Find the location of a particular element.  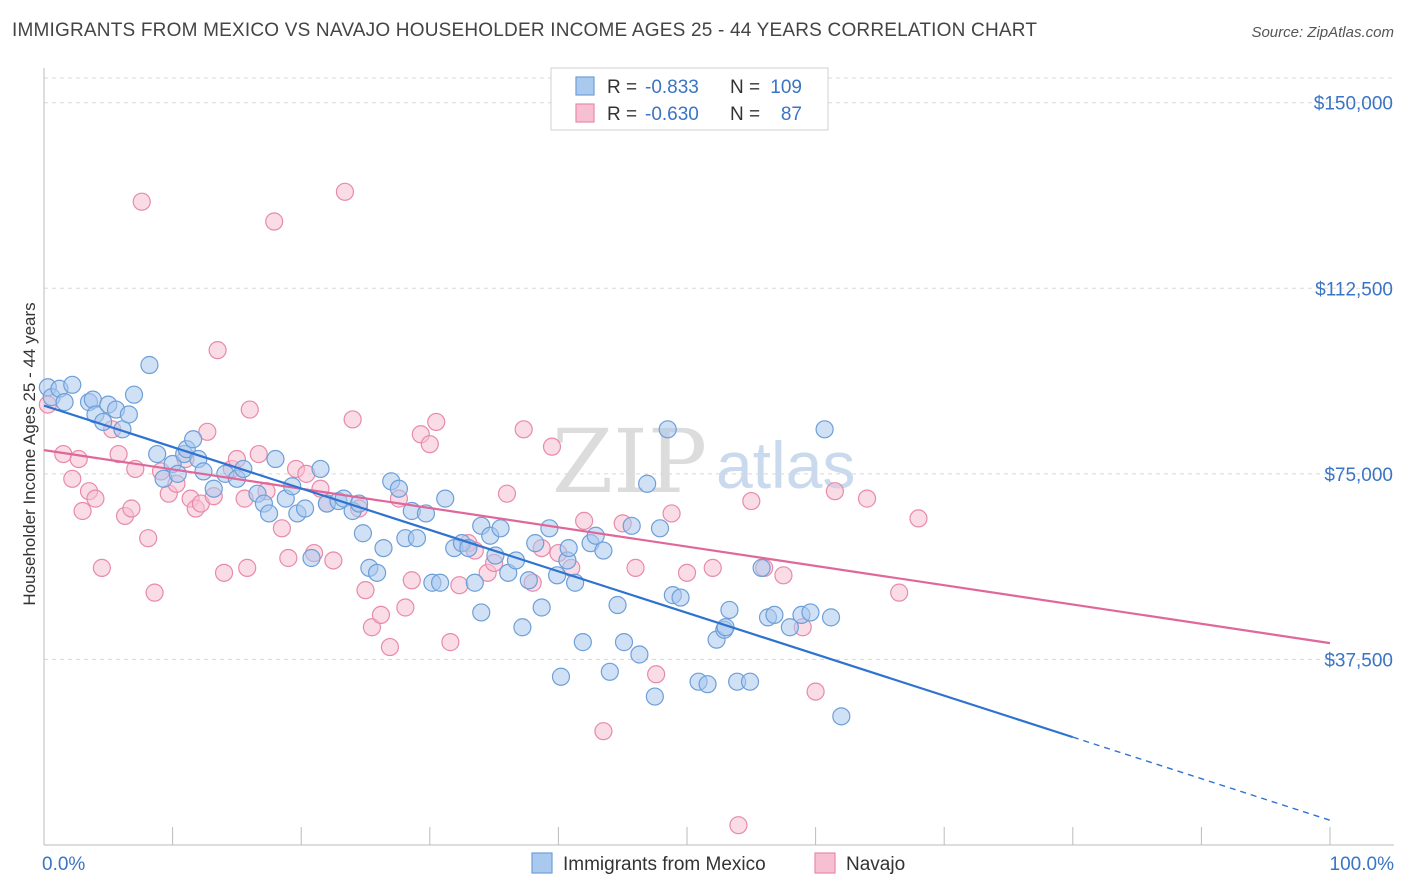

legend-n-value-navajo: 87 is located at coordinates (791, 114).